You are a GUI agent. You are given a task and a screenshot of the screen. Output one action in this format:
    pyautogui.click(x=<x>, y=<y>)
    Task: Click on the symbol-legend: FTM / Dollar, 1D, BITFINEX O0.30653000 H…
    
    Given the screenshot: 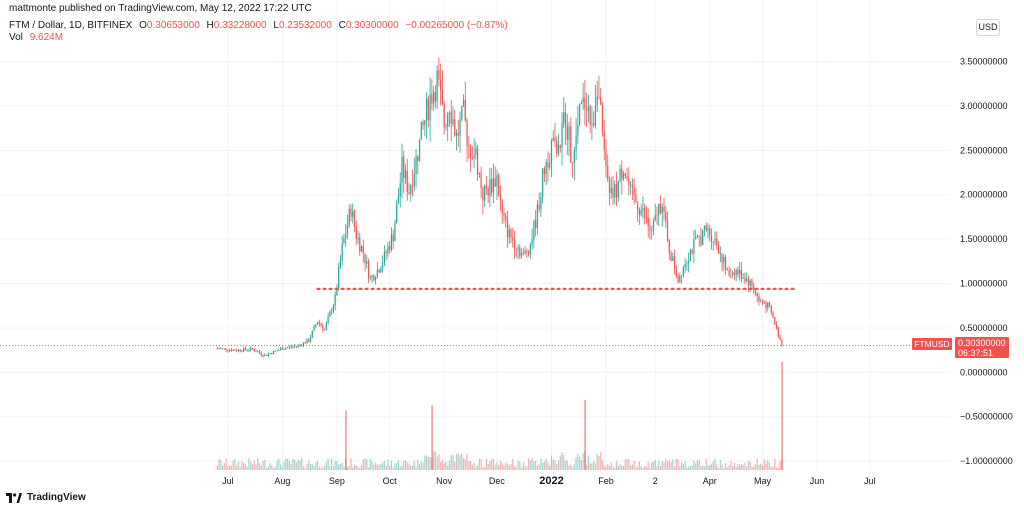 What is the action you would take?
    pyautogui.click(x=258, y=26)
    